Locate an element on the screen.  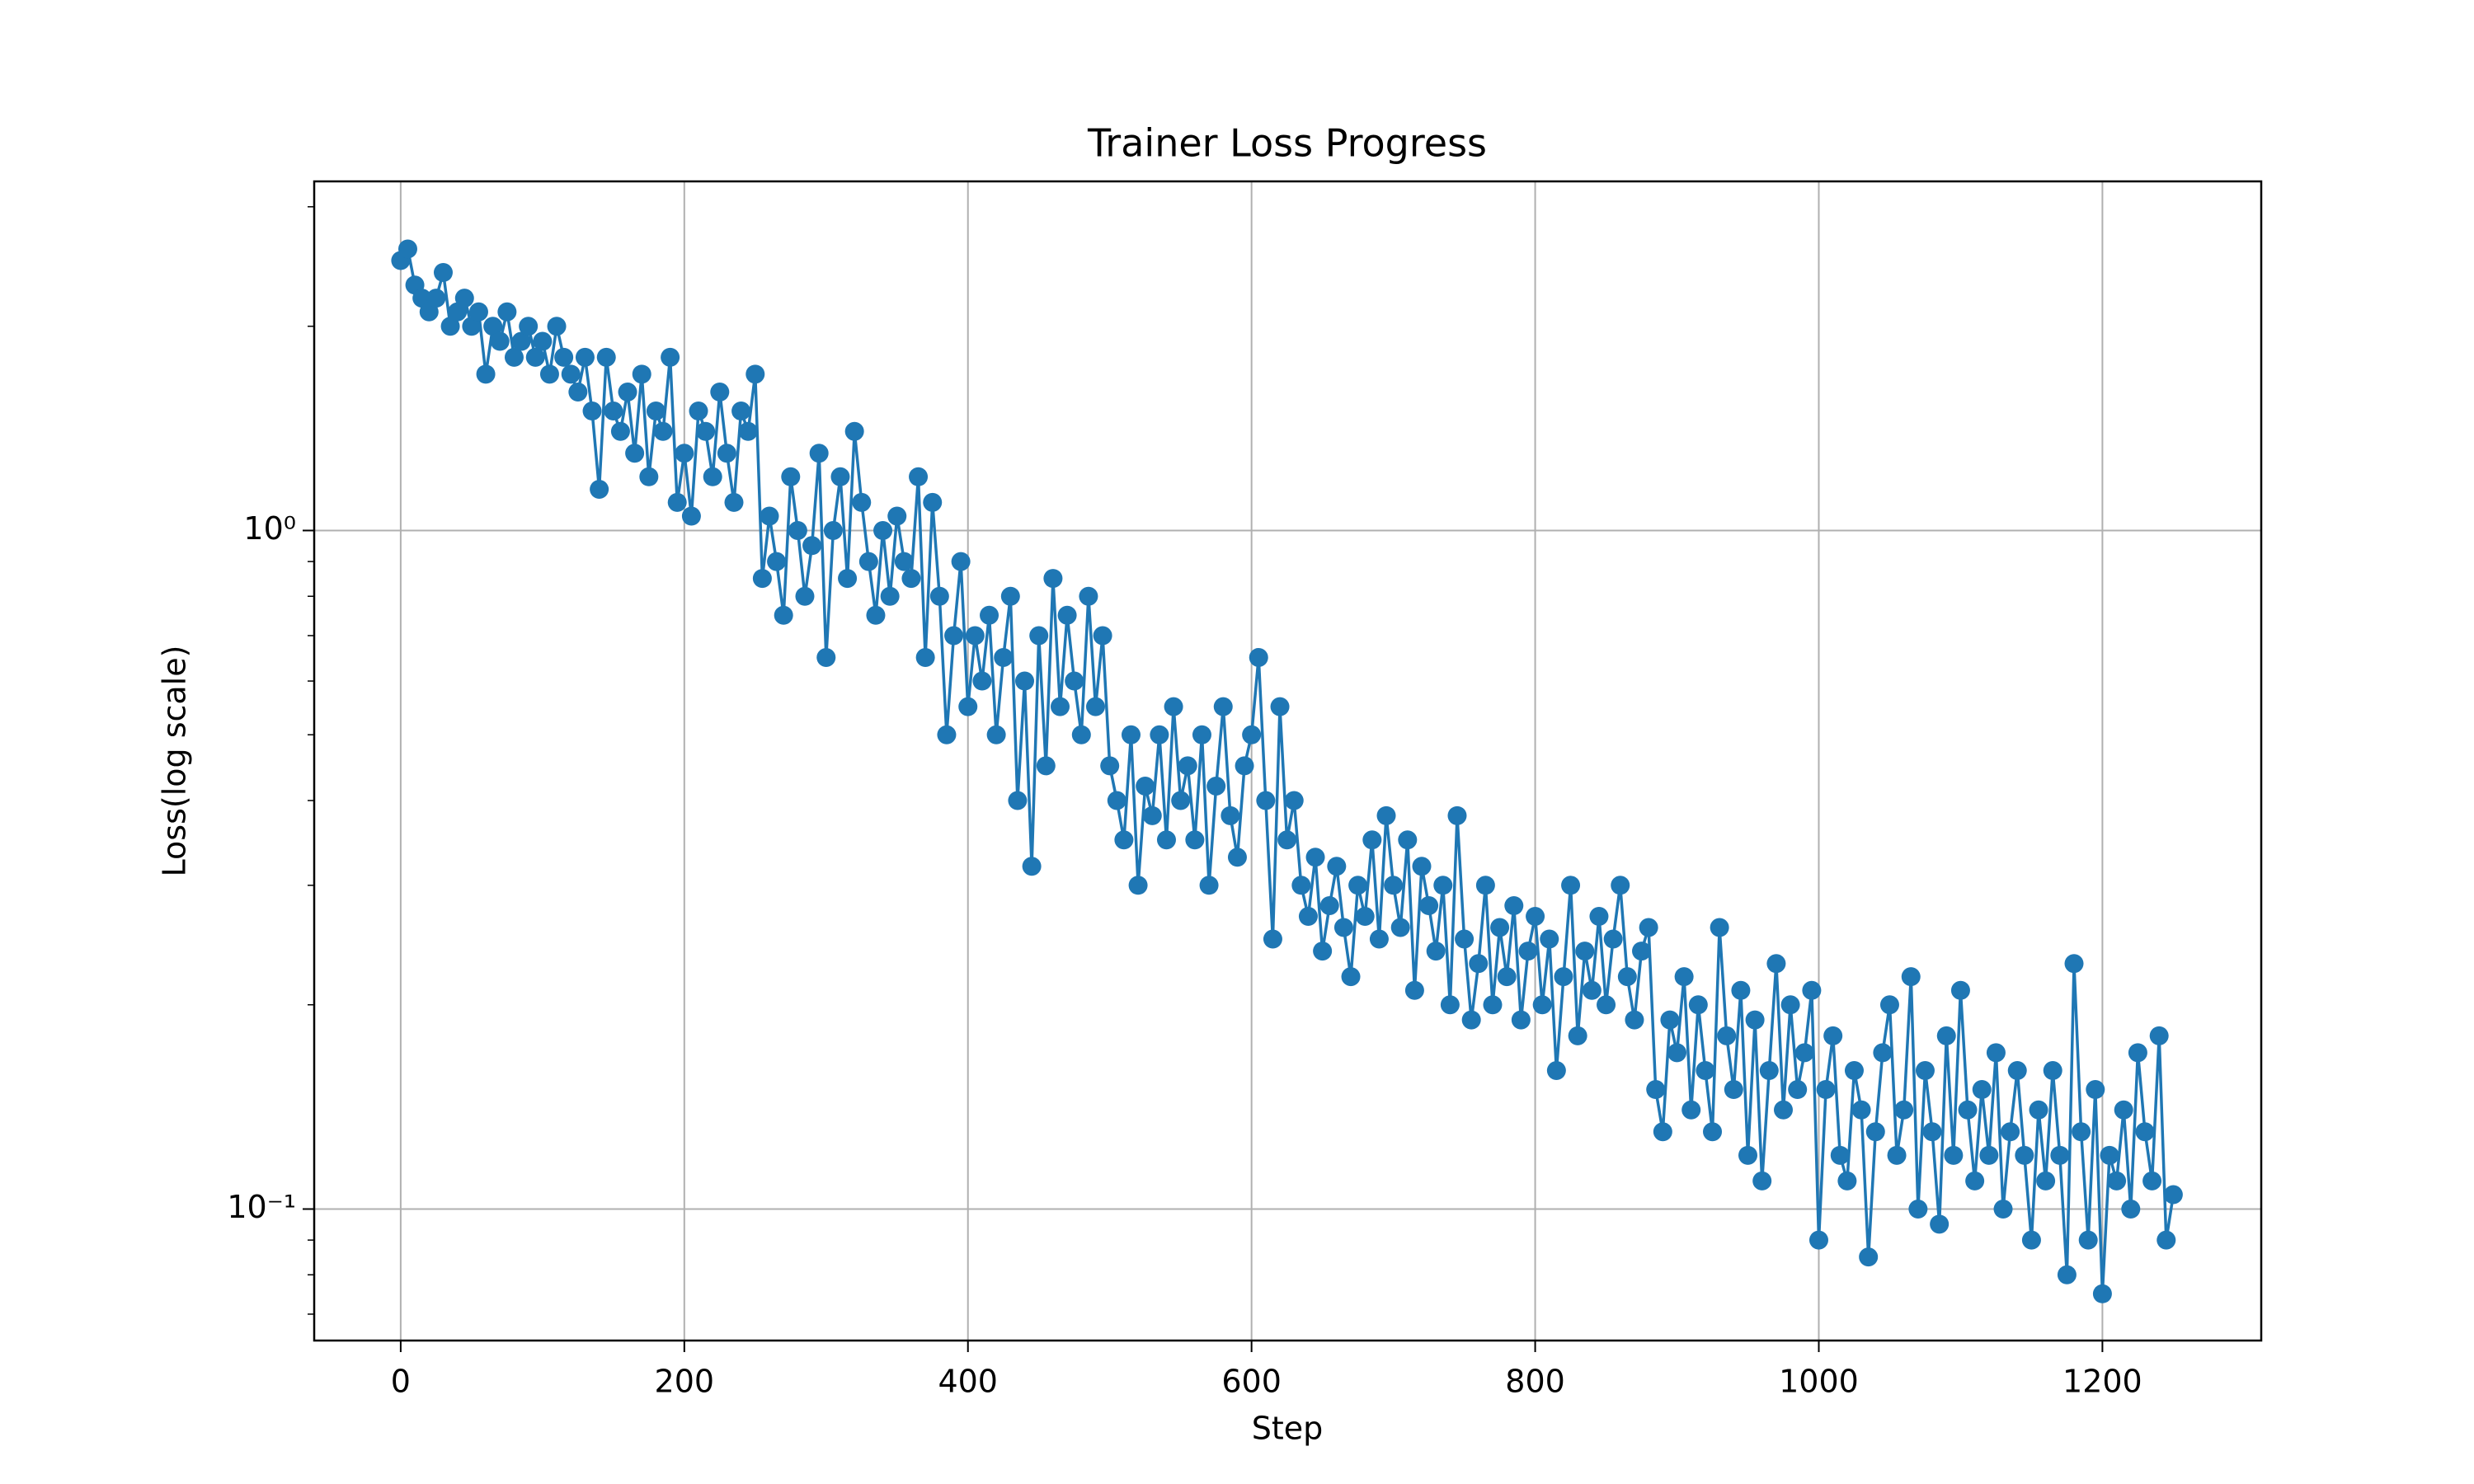
y-axis-label: Loss(log scale) is located at coordinates (175, 761).